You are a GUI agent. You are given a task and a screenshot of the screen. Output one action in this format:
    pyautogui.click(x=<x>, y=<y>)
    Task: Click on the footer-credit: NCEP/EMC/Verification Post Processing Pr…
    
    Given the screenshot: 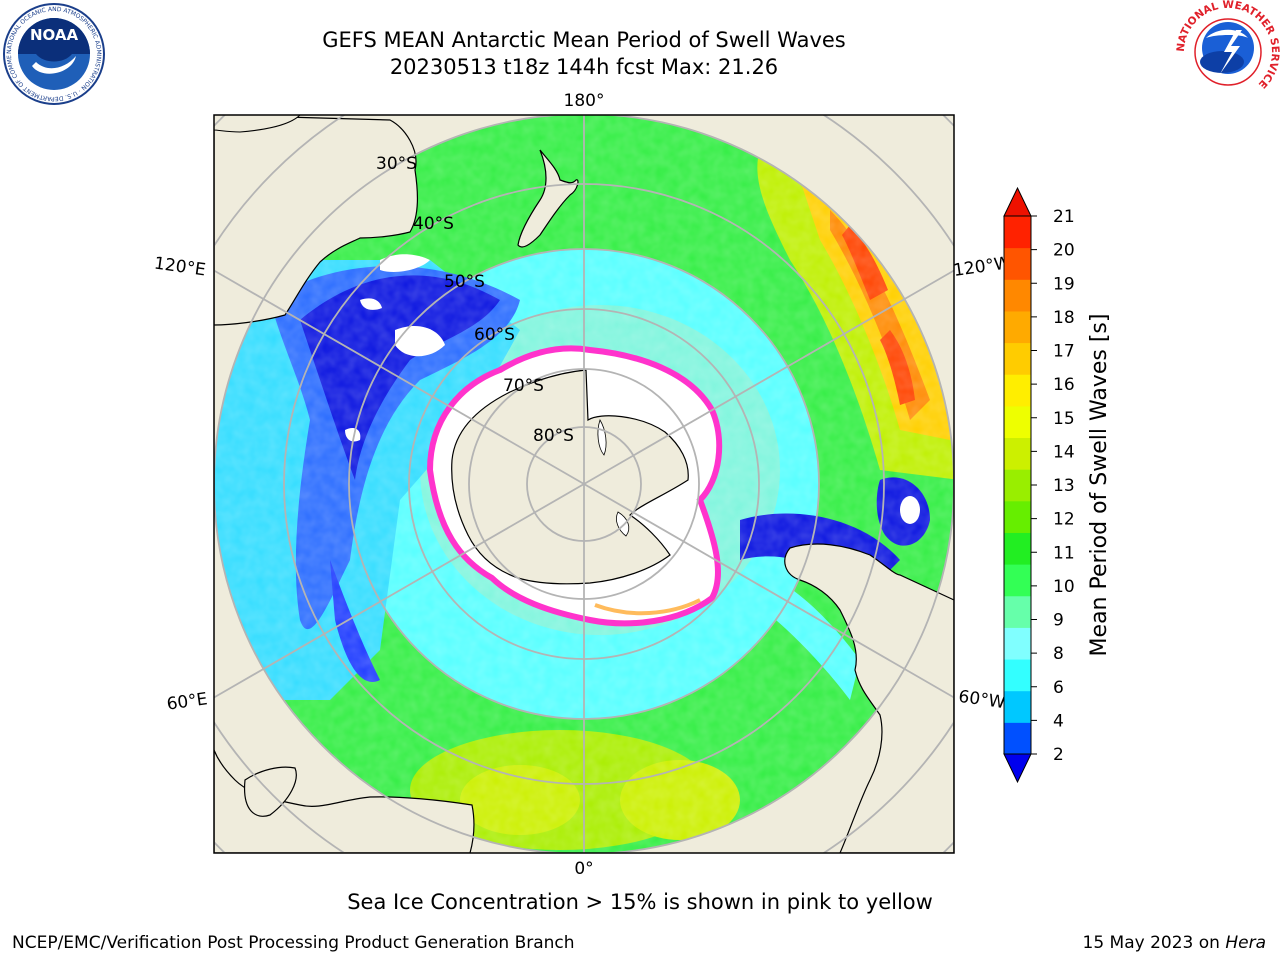 What is the action you would take?
    pyautogui.click(x=293, y=943)
    